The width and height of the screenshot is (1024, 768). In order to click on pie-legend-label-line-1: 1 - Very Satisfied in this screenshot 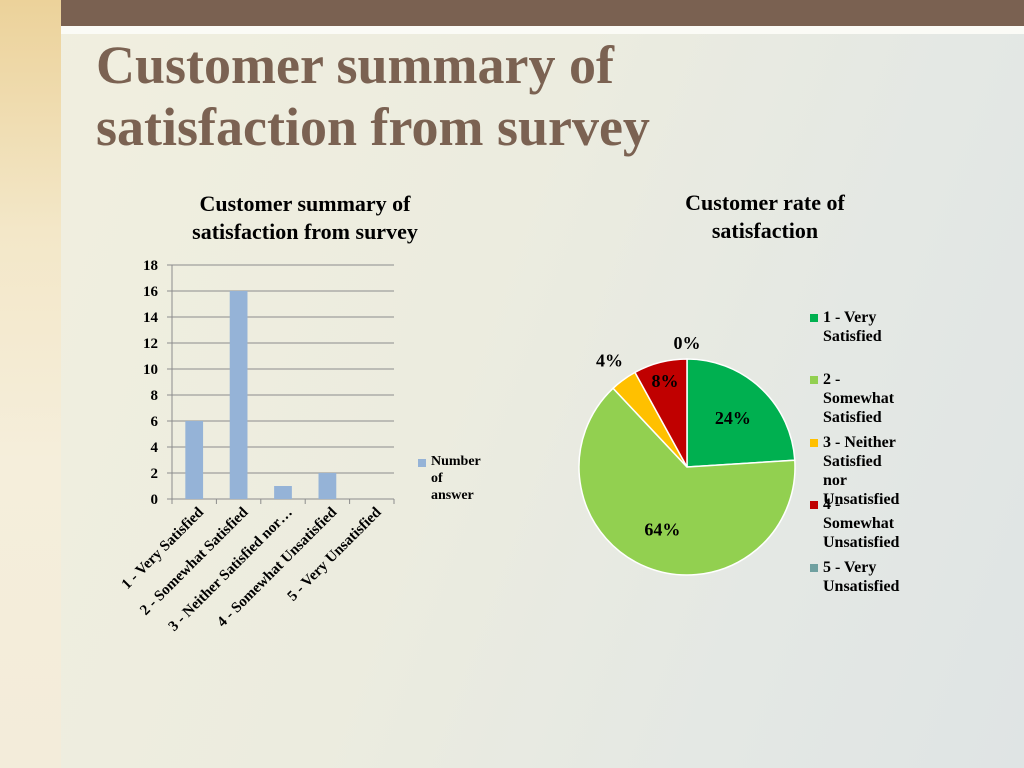, I will do `click(852, 327)`.